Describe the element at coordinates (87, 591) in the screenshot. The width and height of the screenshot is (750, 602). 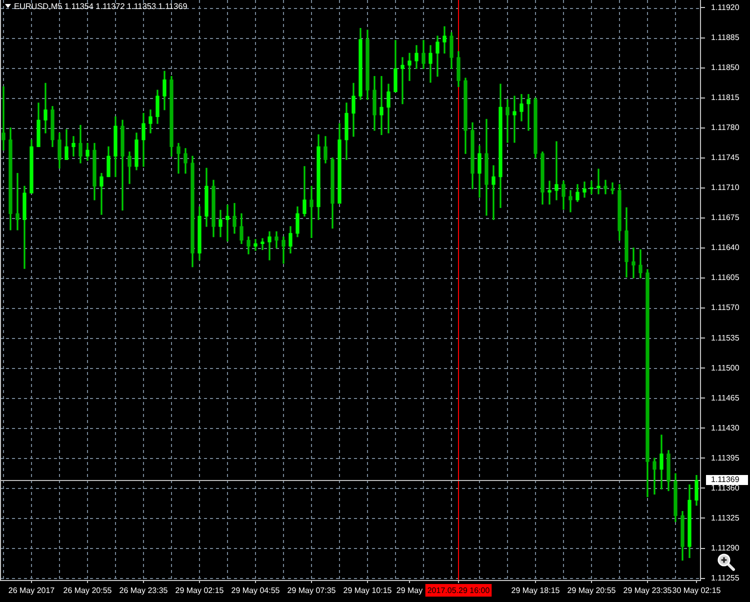
I see `x-tick-label: 26 May 20:55` at that location.